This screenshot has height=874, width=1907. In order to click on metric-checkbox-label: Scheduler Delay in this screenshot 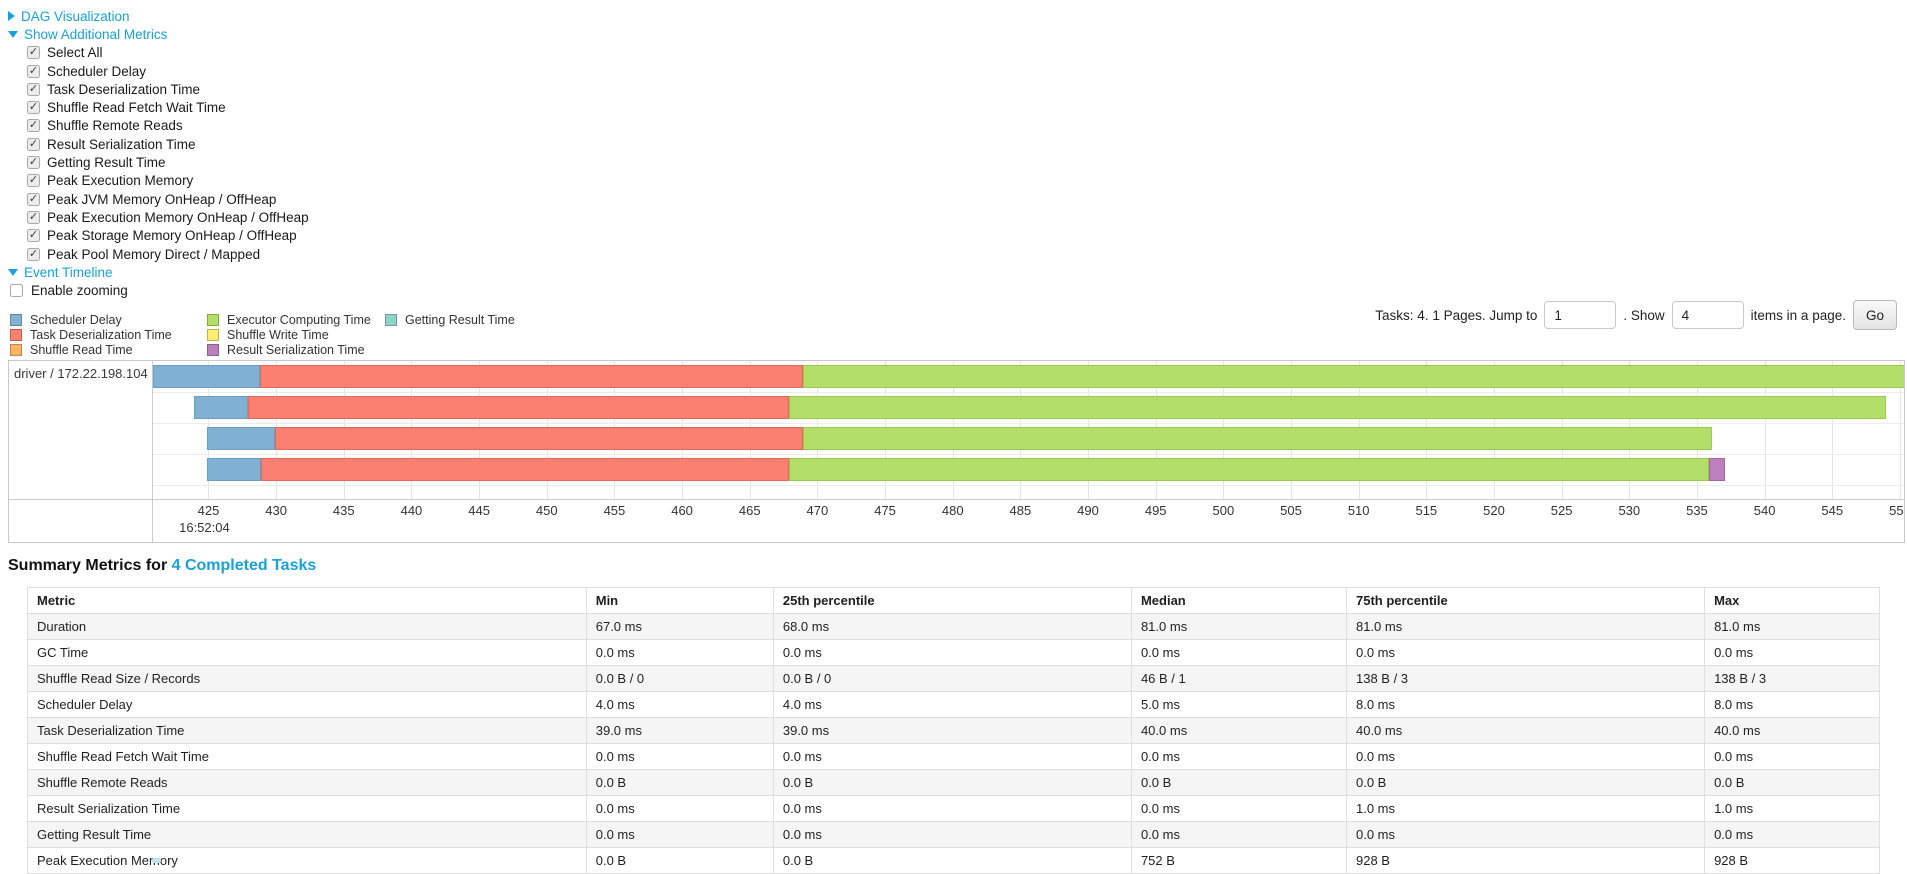, I will do `click(97, 71)`.